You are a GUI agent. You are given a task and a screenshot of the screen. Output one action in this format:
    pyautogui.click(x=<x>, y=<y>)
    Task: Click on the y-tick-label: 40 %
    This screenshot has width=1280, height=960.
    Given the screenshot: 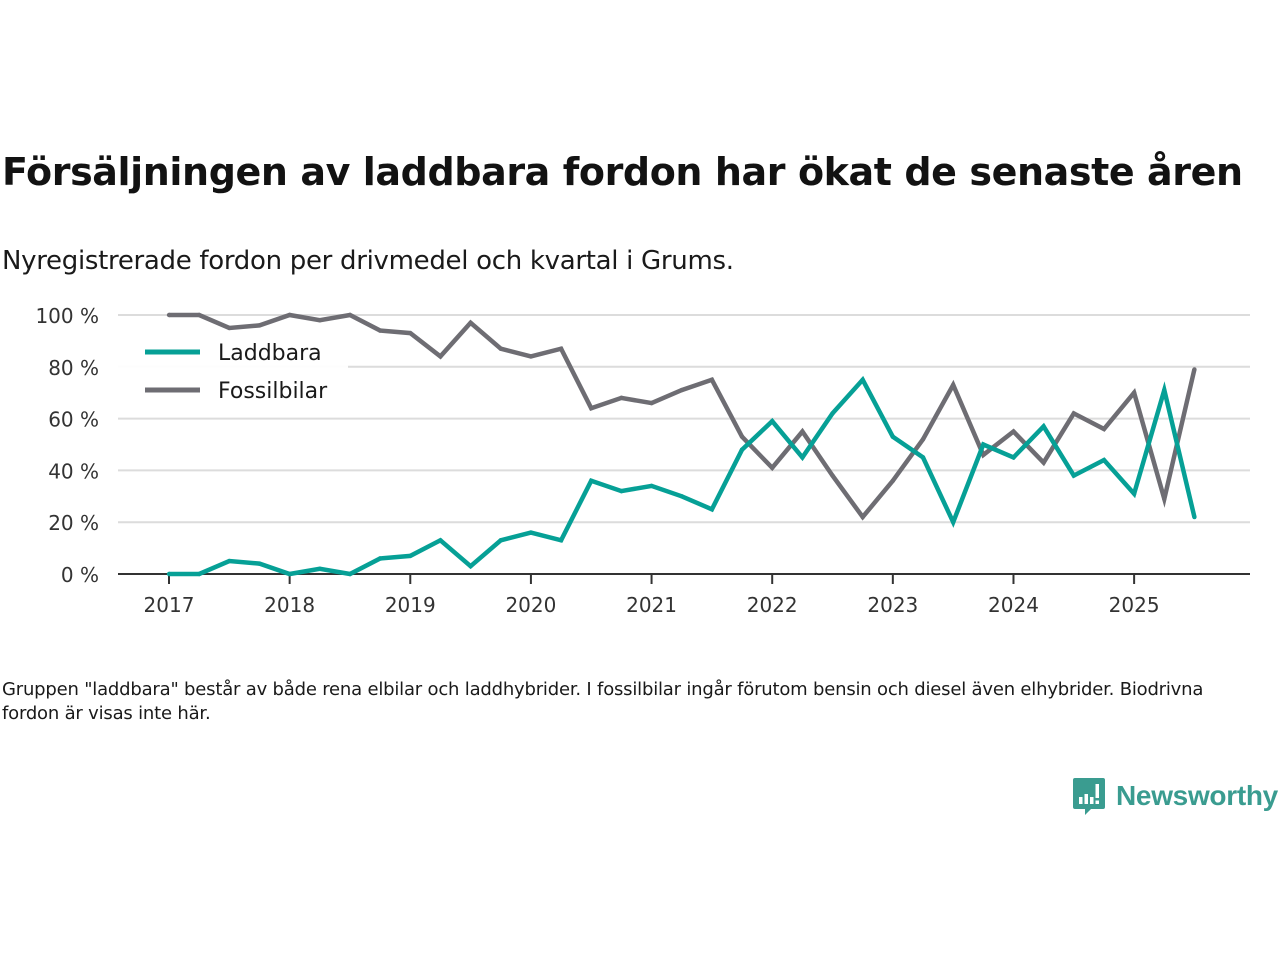 What is the action you would take?
    pyautogui.click(x=73, y=471)
    